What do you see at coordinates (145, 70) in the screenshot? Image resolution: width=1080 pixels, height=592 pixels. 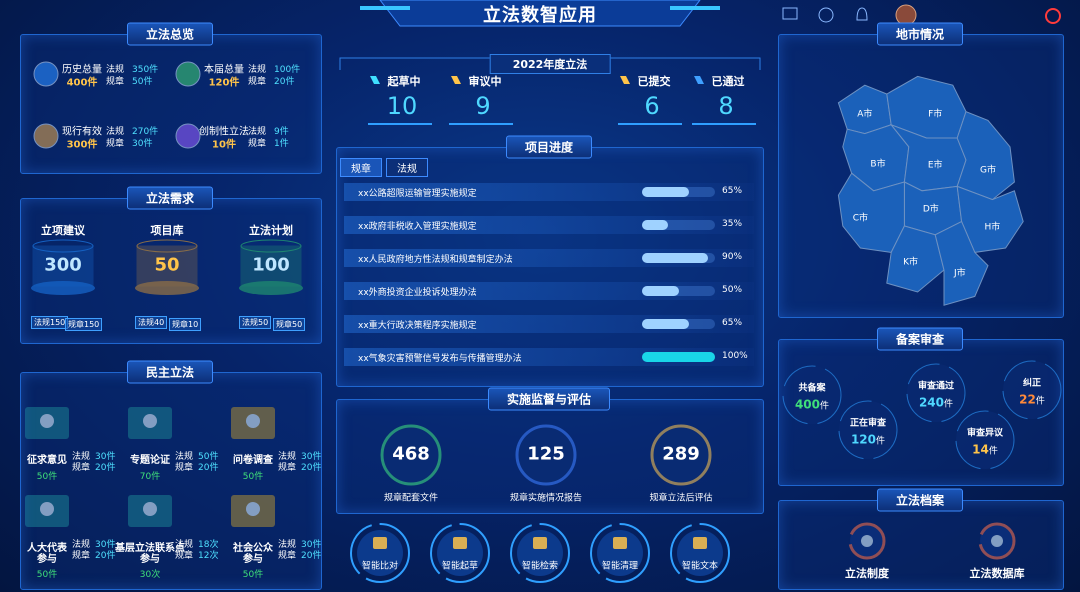 I see `overview-row-value: 350件` at bounding box center [145, 70].